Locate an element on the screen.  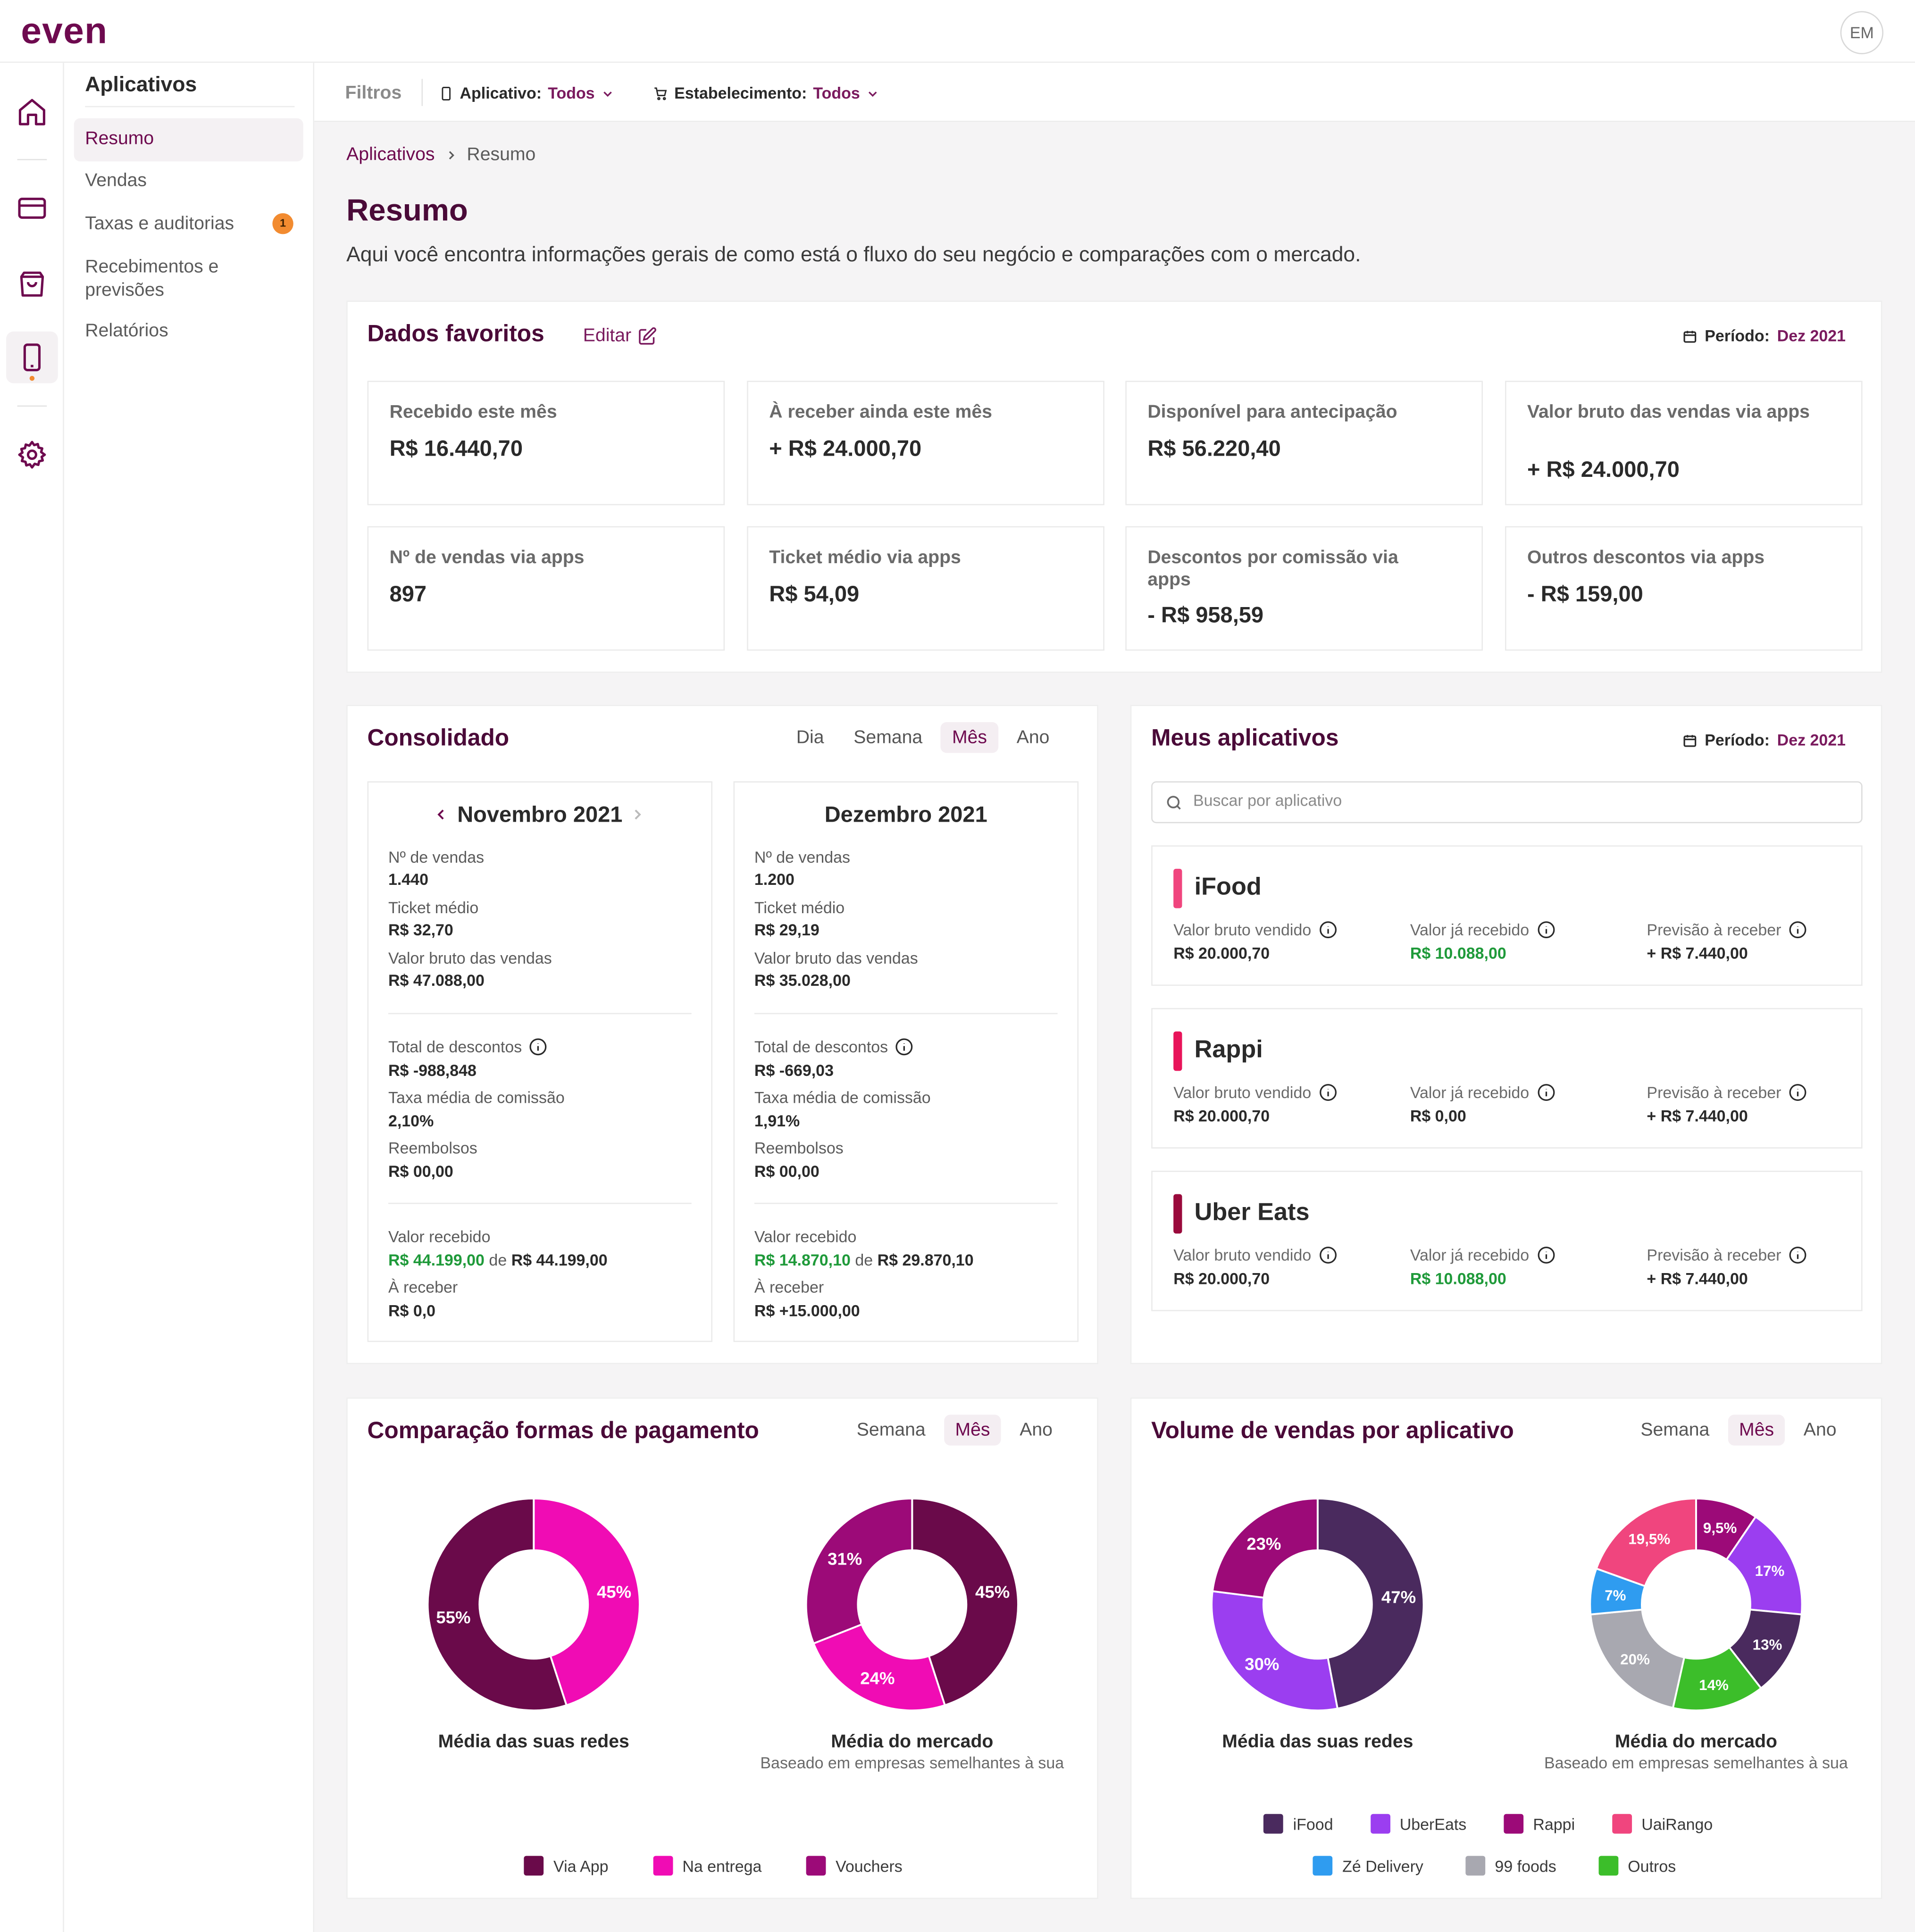
sidebar-item-relatorios: Relatórios is located at coordinates (188, 331).